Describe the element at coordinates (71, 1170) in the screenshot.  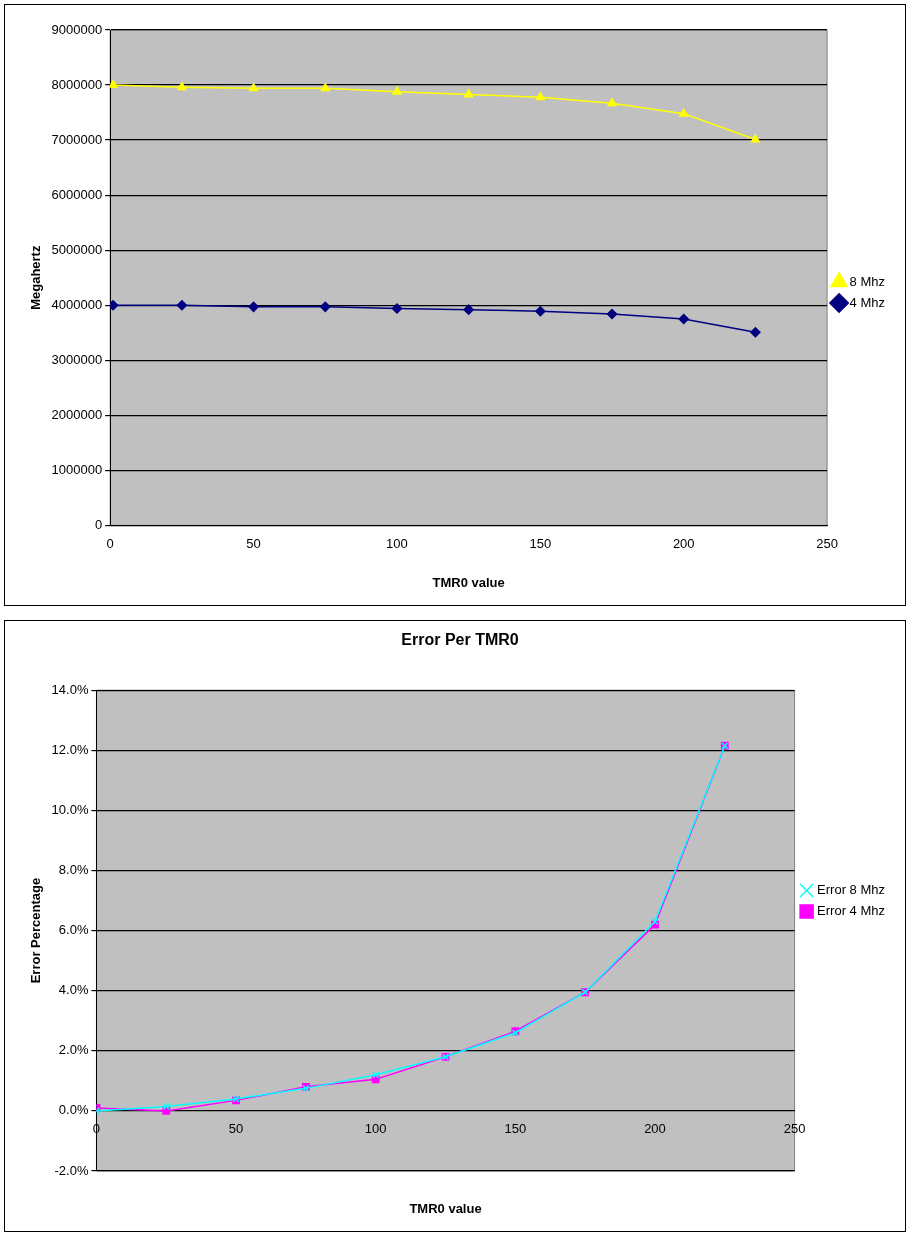
I see `y-tick-label: -2.0%` at that location.